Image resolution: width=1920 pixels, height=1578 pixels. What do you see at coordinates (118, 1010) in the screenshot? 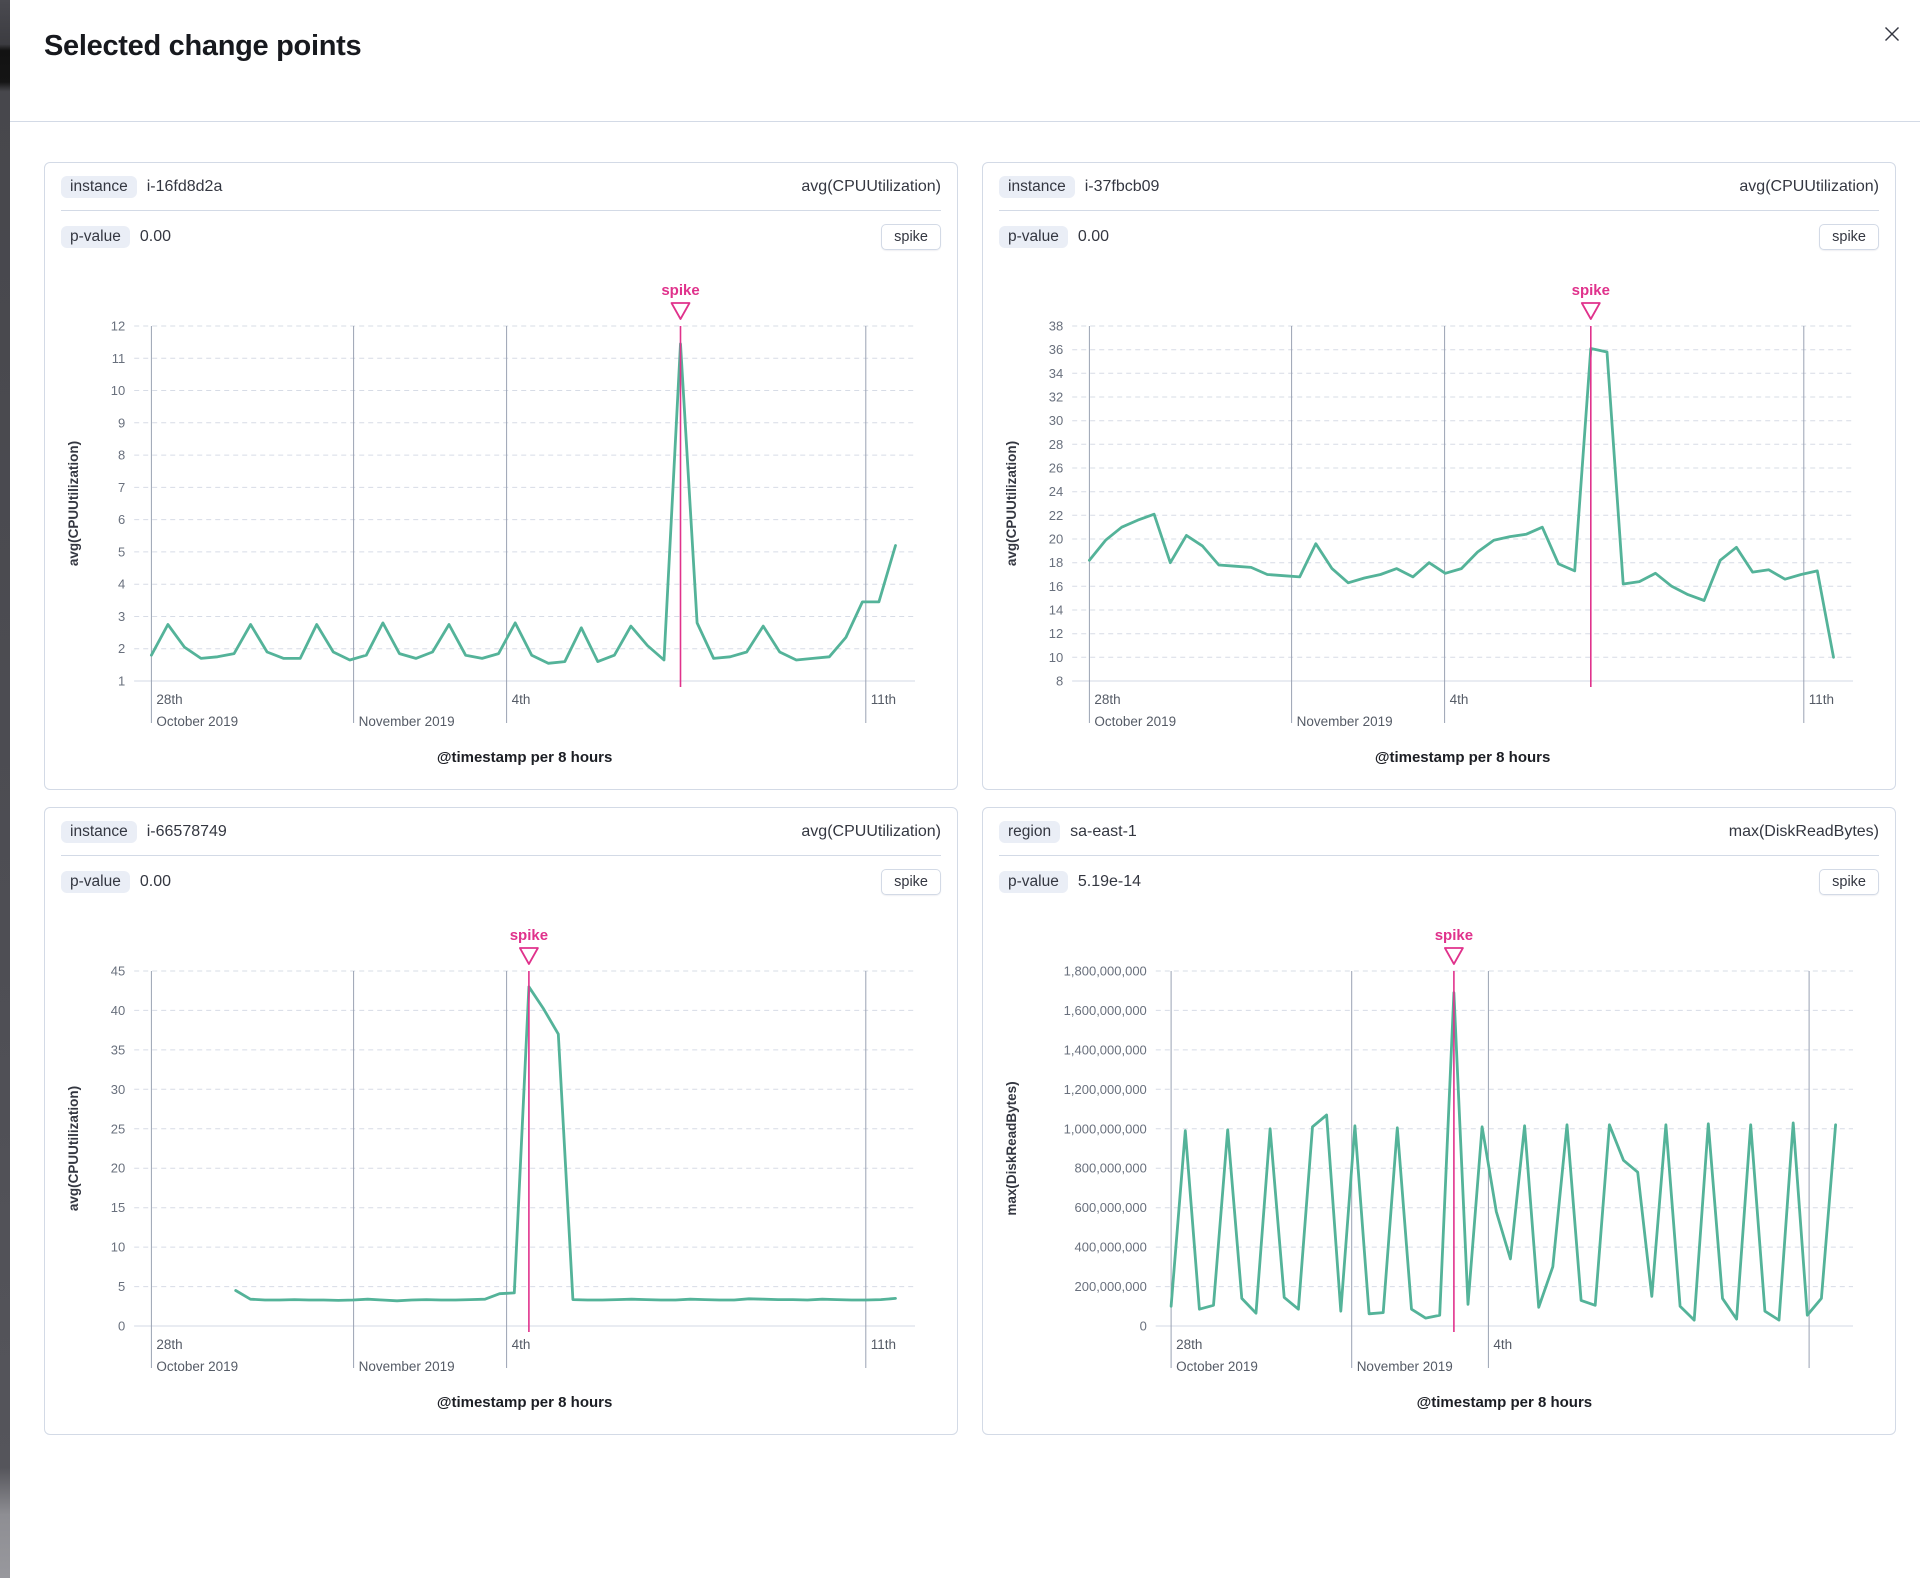
I see `y-tick-label: 40` at bounding box center [118, 1010].